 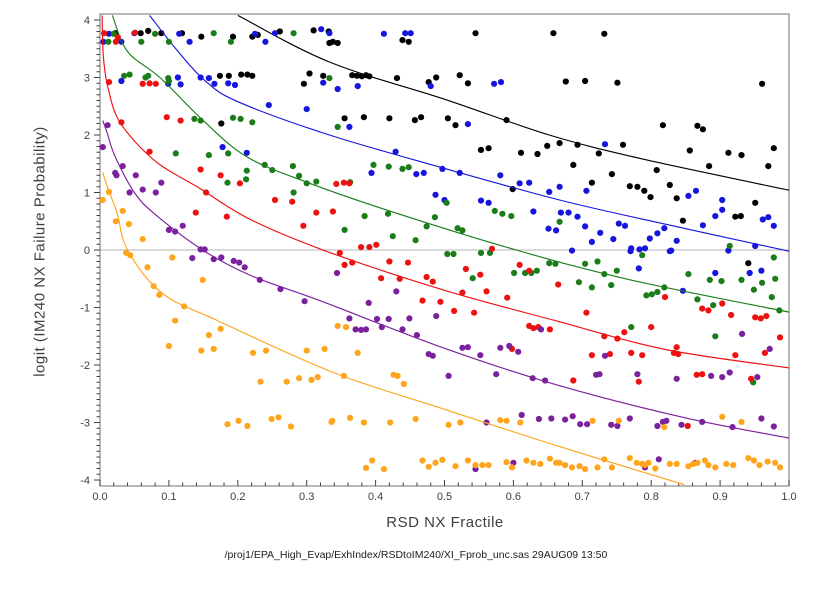 What do you see at coordinates (513, 497) in the screenshot?
I see `x-tick-label: 0.6` at bounding box center [513, 497].